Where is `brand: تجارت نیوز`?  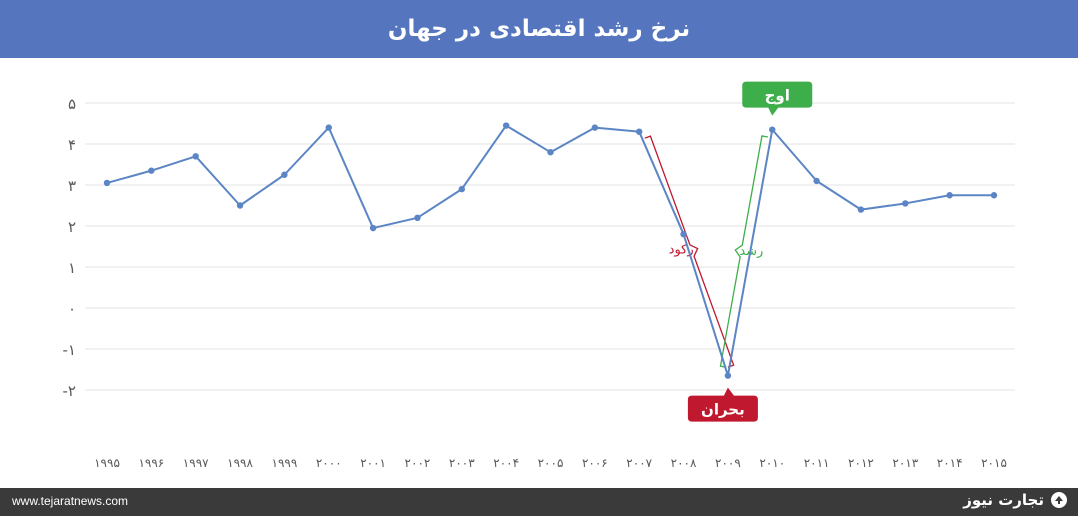 brand: تجارت نیوز is located at coordinates (1015, 500).